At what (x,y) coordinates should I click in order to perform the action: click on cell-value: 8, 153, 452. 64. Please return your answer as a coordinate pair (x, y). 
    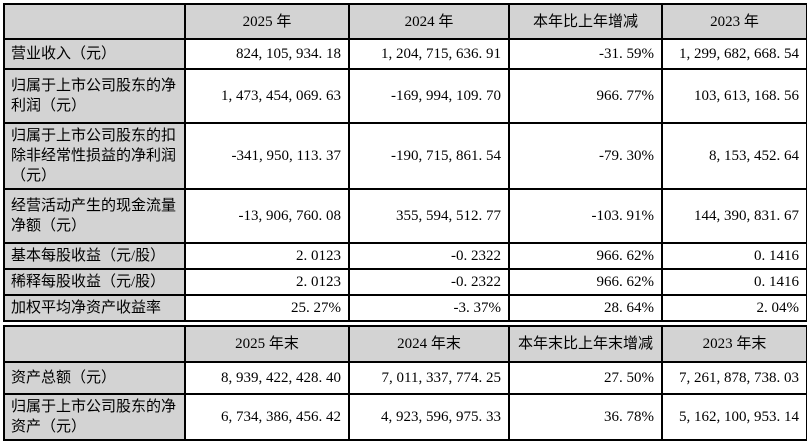
    Looking at the image, I should click on (734, 156).